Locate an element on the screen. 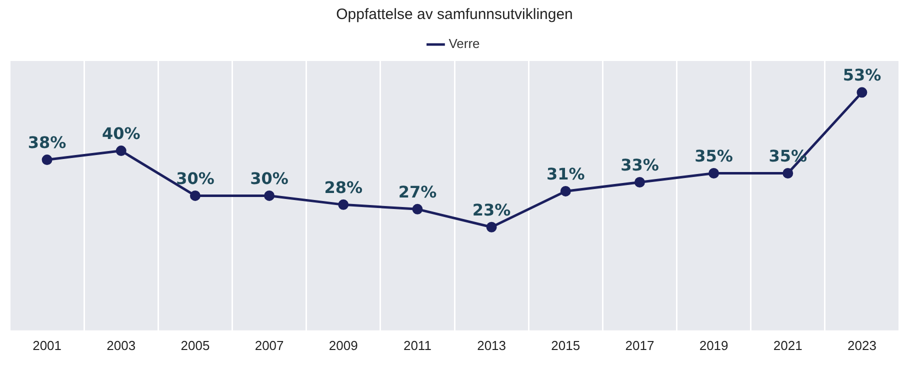 This screenshot has height=366, width=909. data-label: 40% is located at coordinates (121, 133).